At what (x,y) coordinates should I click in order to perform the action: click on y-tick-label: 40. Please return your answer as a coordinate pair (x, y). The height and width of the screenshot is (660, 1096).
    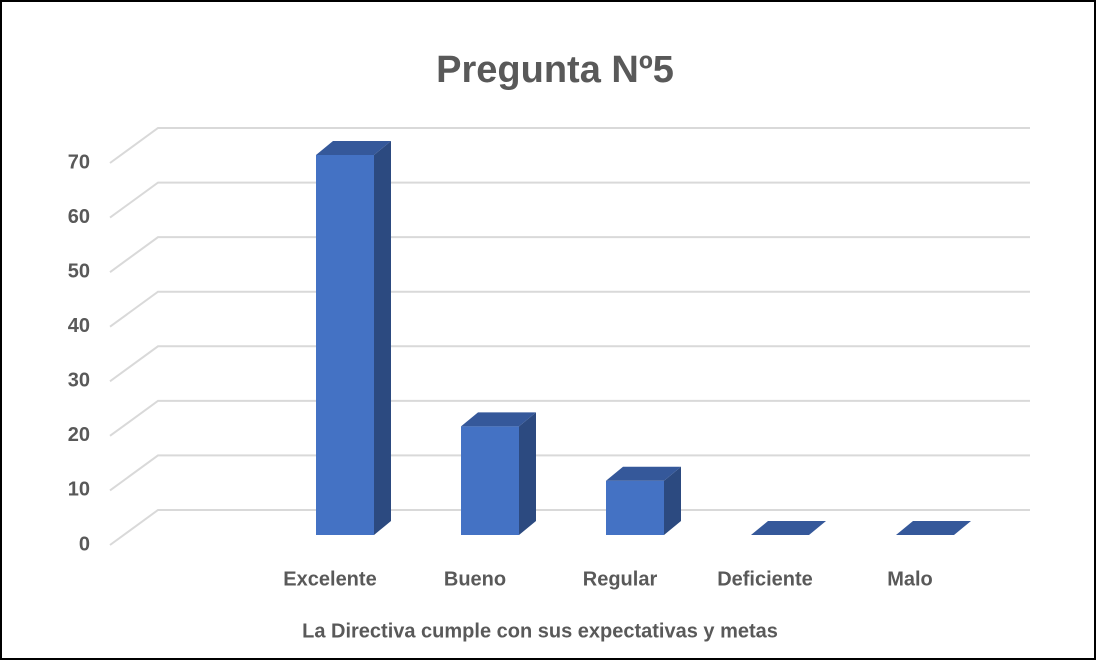
    Looking at the image, I should click on (79, 326).